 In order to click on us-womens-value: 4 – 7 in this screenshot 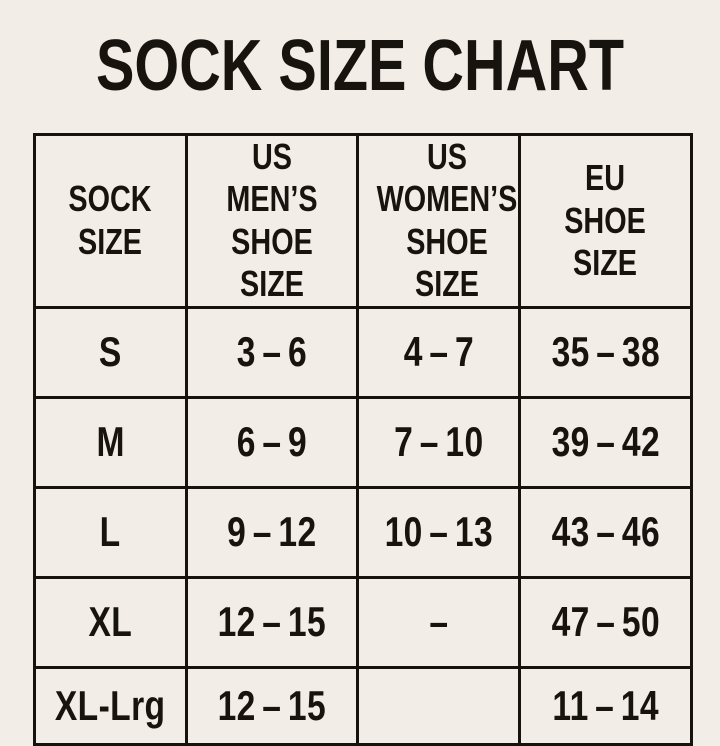, I will do `click(438, 352)`.